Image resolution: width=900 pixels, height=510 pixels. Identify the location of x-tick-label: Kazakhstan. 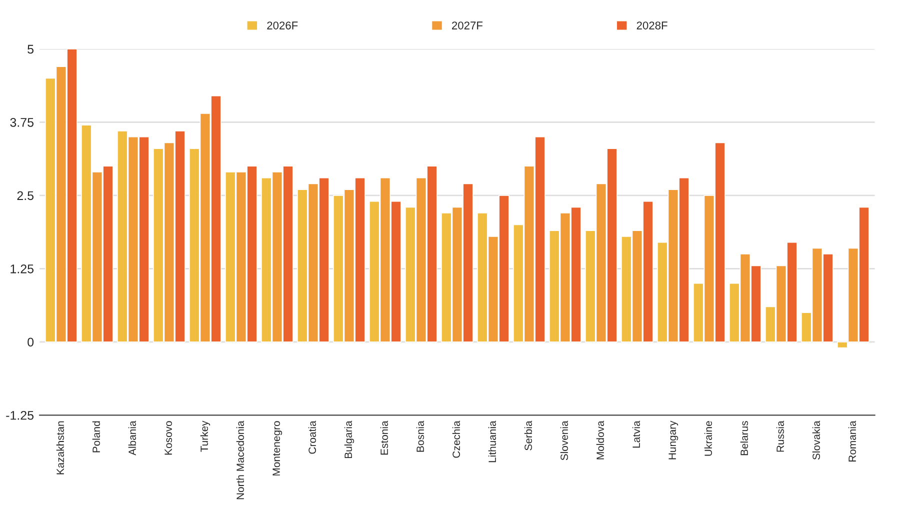
(60, 447).